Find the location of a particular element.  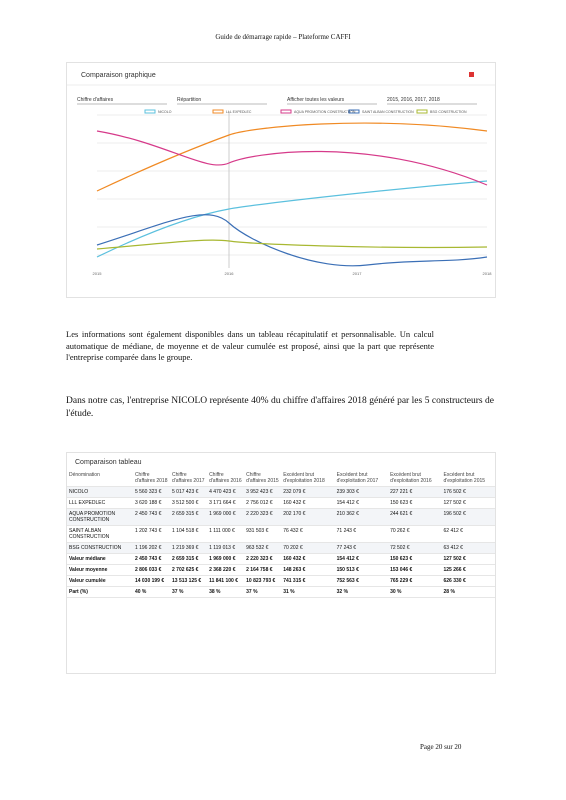

selector: 2015, 2016, 2017, 2018 is located at coordinates (413, 100).